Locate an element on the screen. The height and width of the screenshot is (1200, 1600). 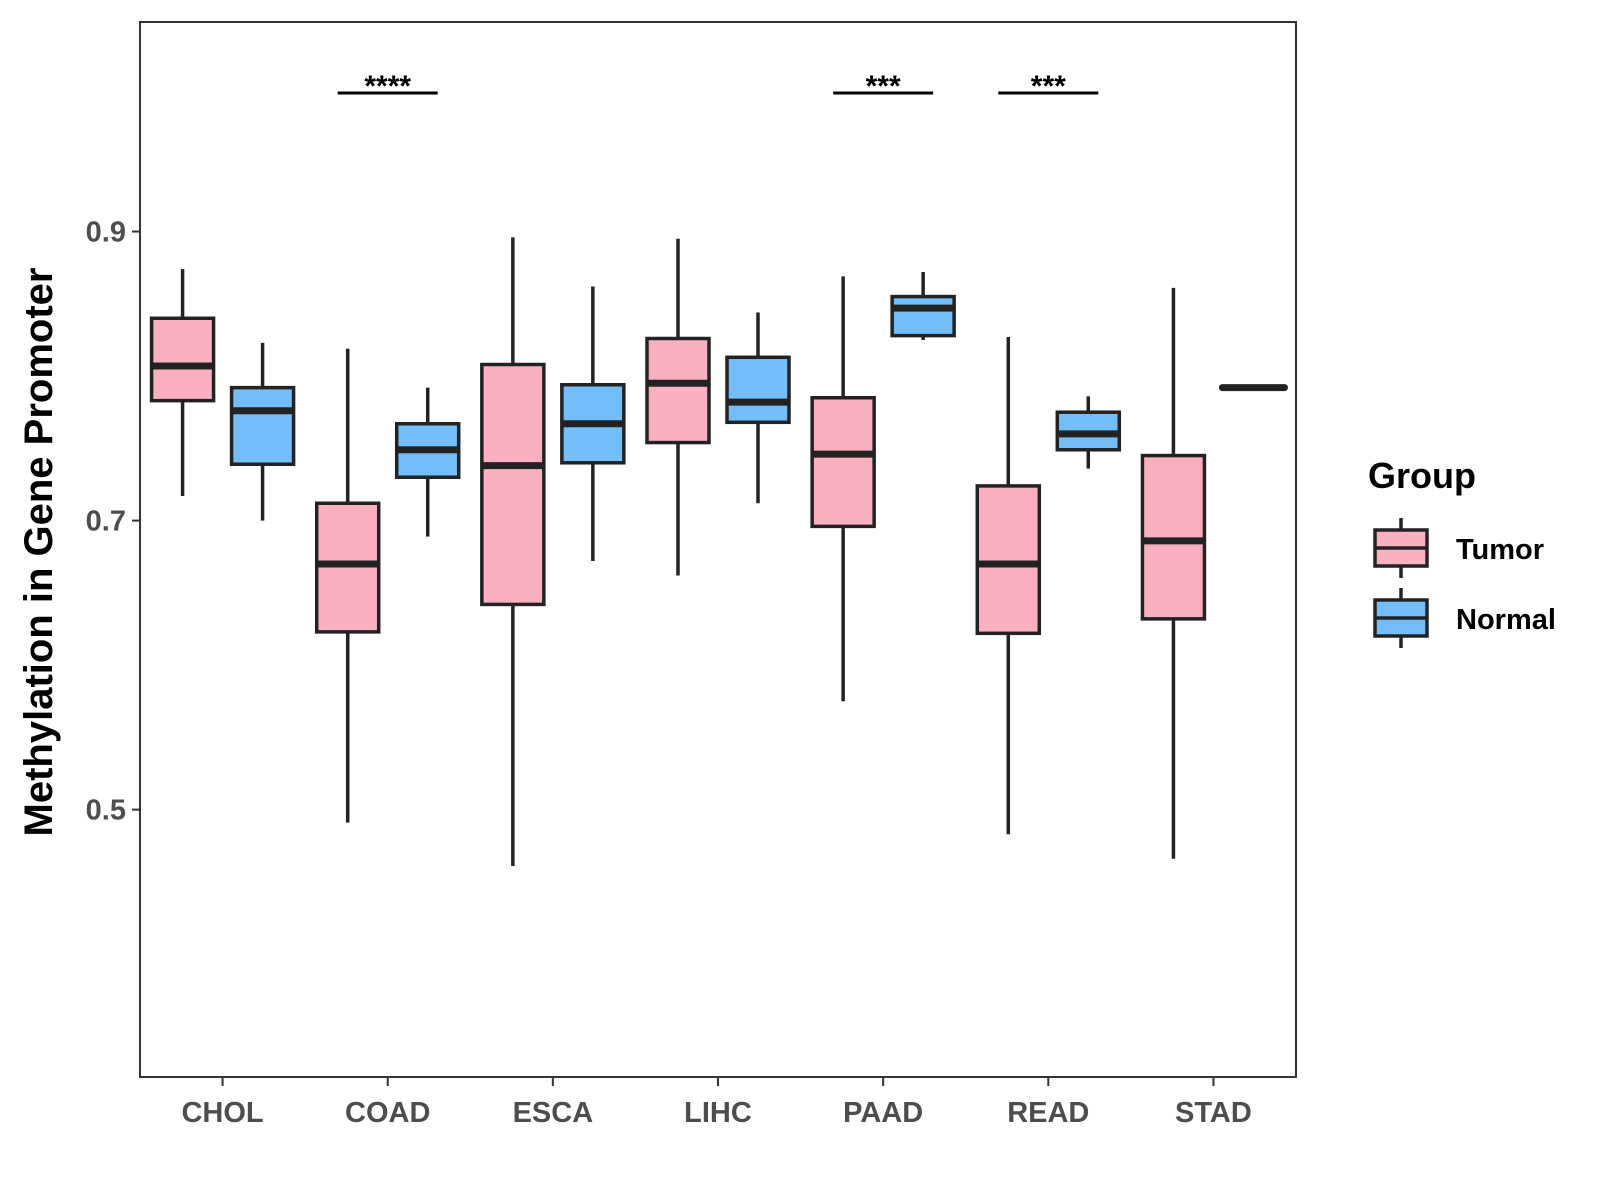
box-tumor-paad is located at coordinates (843, 489).